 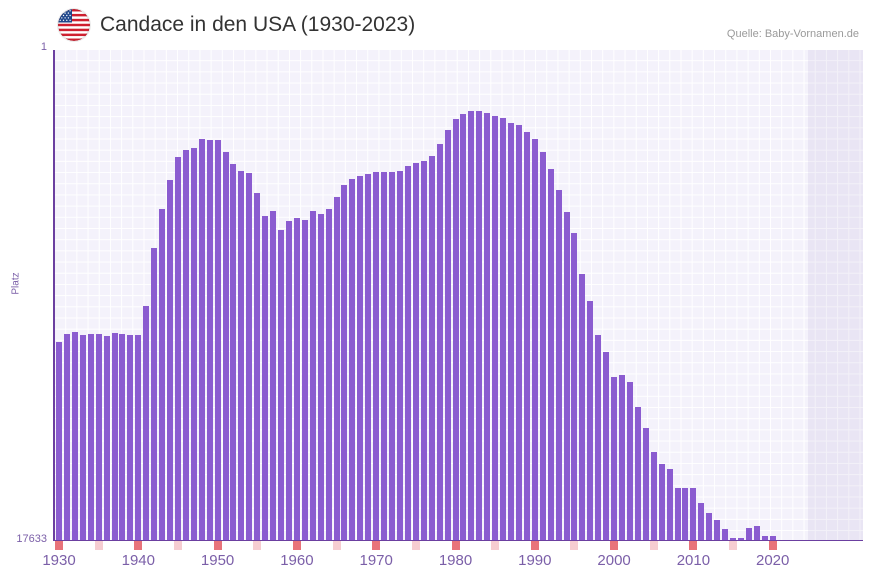 I want to click on x-axis-tick-label: 2020, so click(x=773, y=560).